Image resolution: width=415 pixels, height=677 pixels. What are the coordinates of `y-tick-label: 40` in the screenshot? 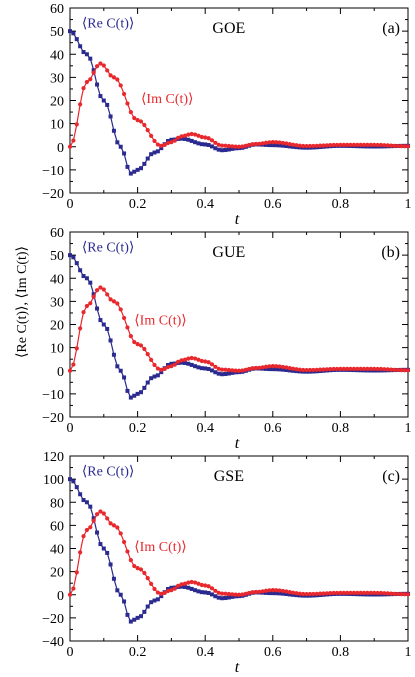 It's located at (57, 55).